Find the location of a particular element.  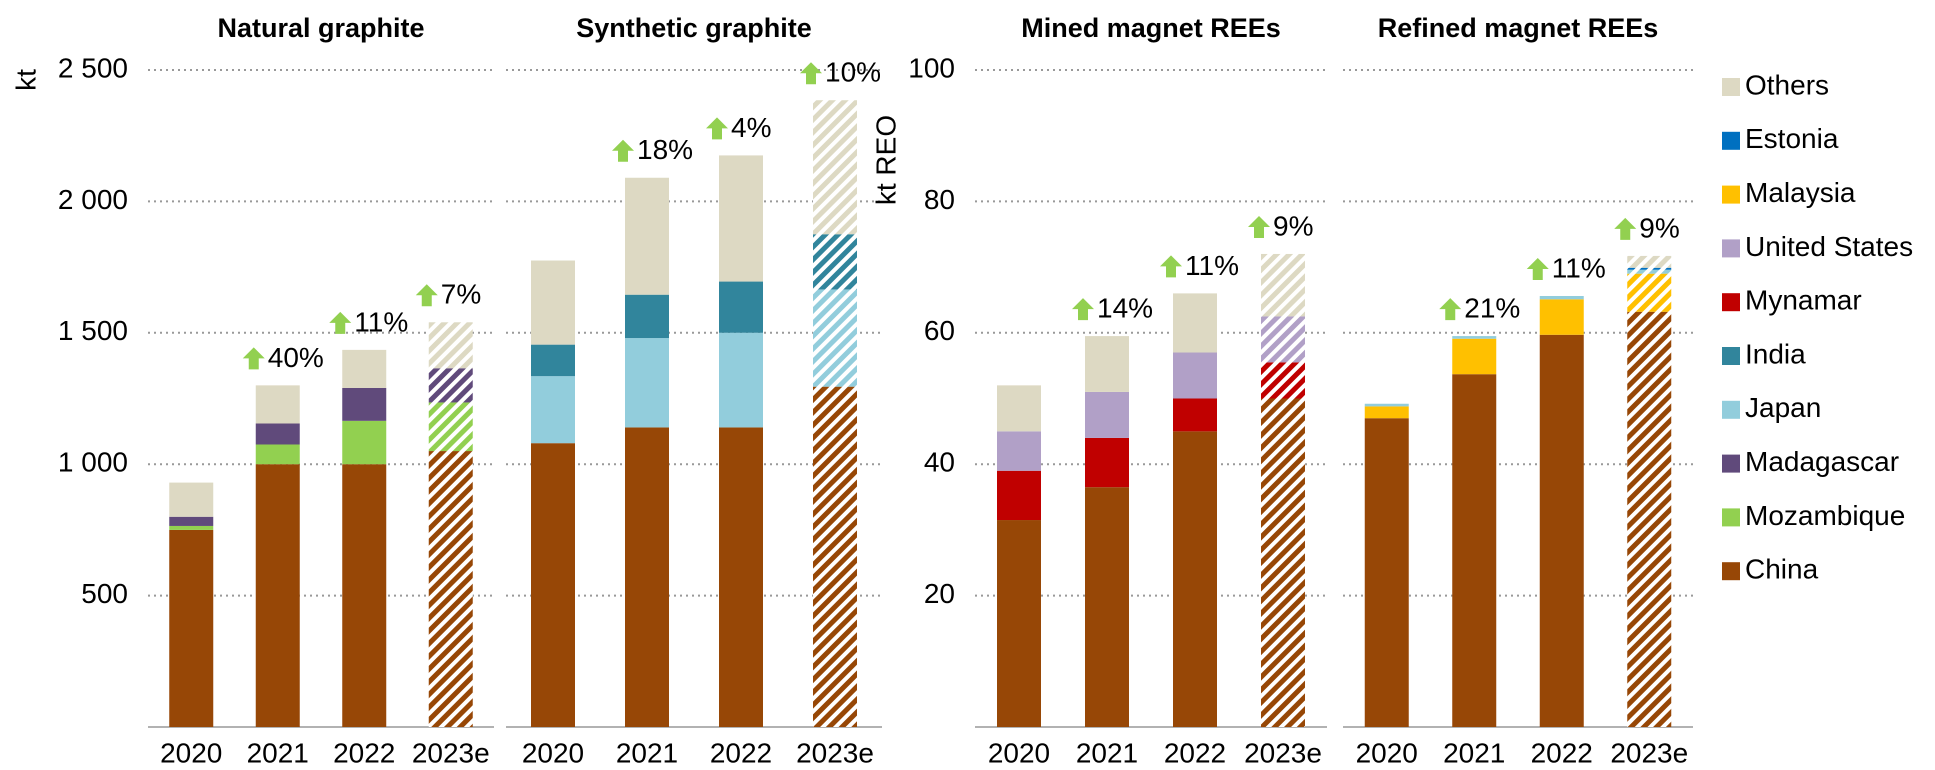

y-tick-label: 100 is located at coordinates (931, 67).